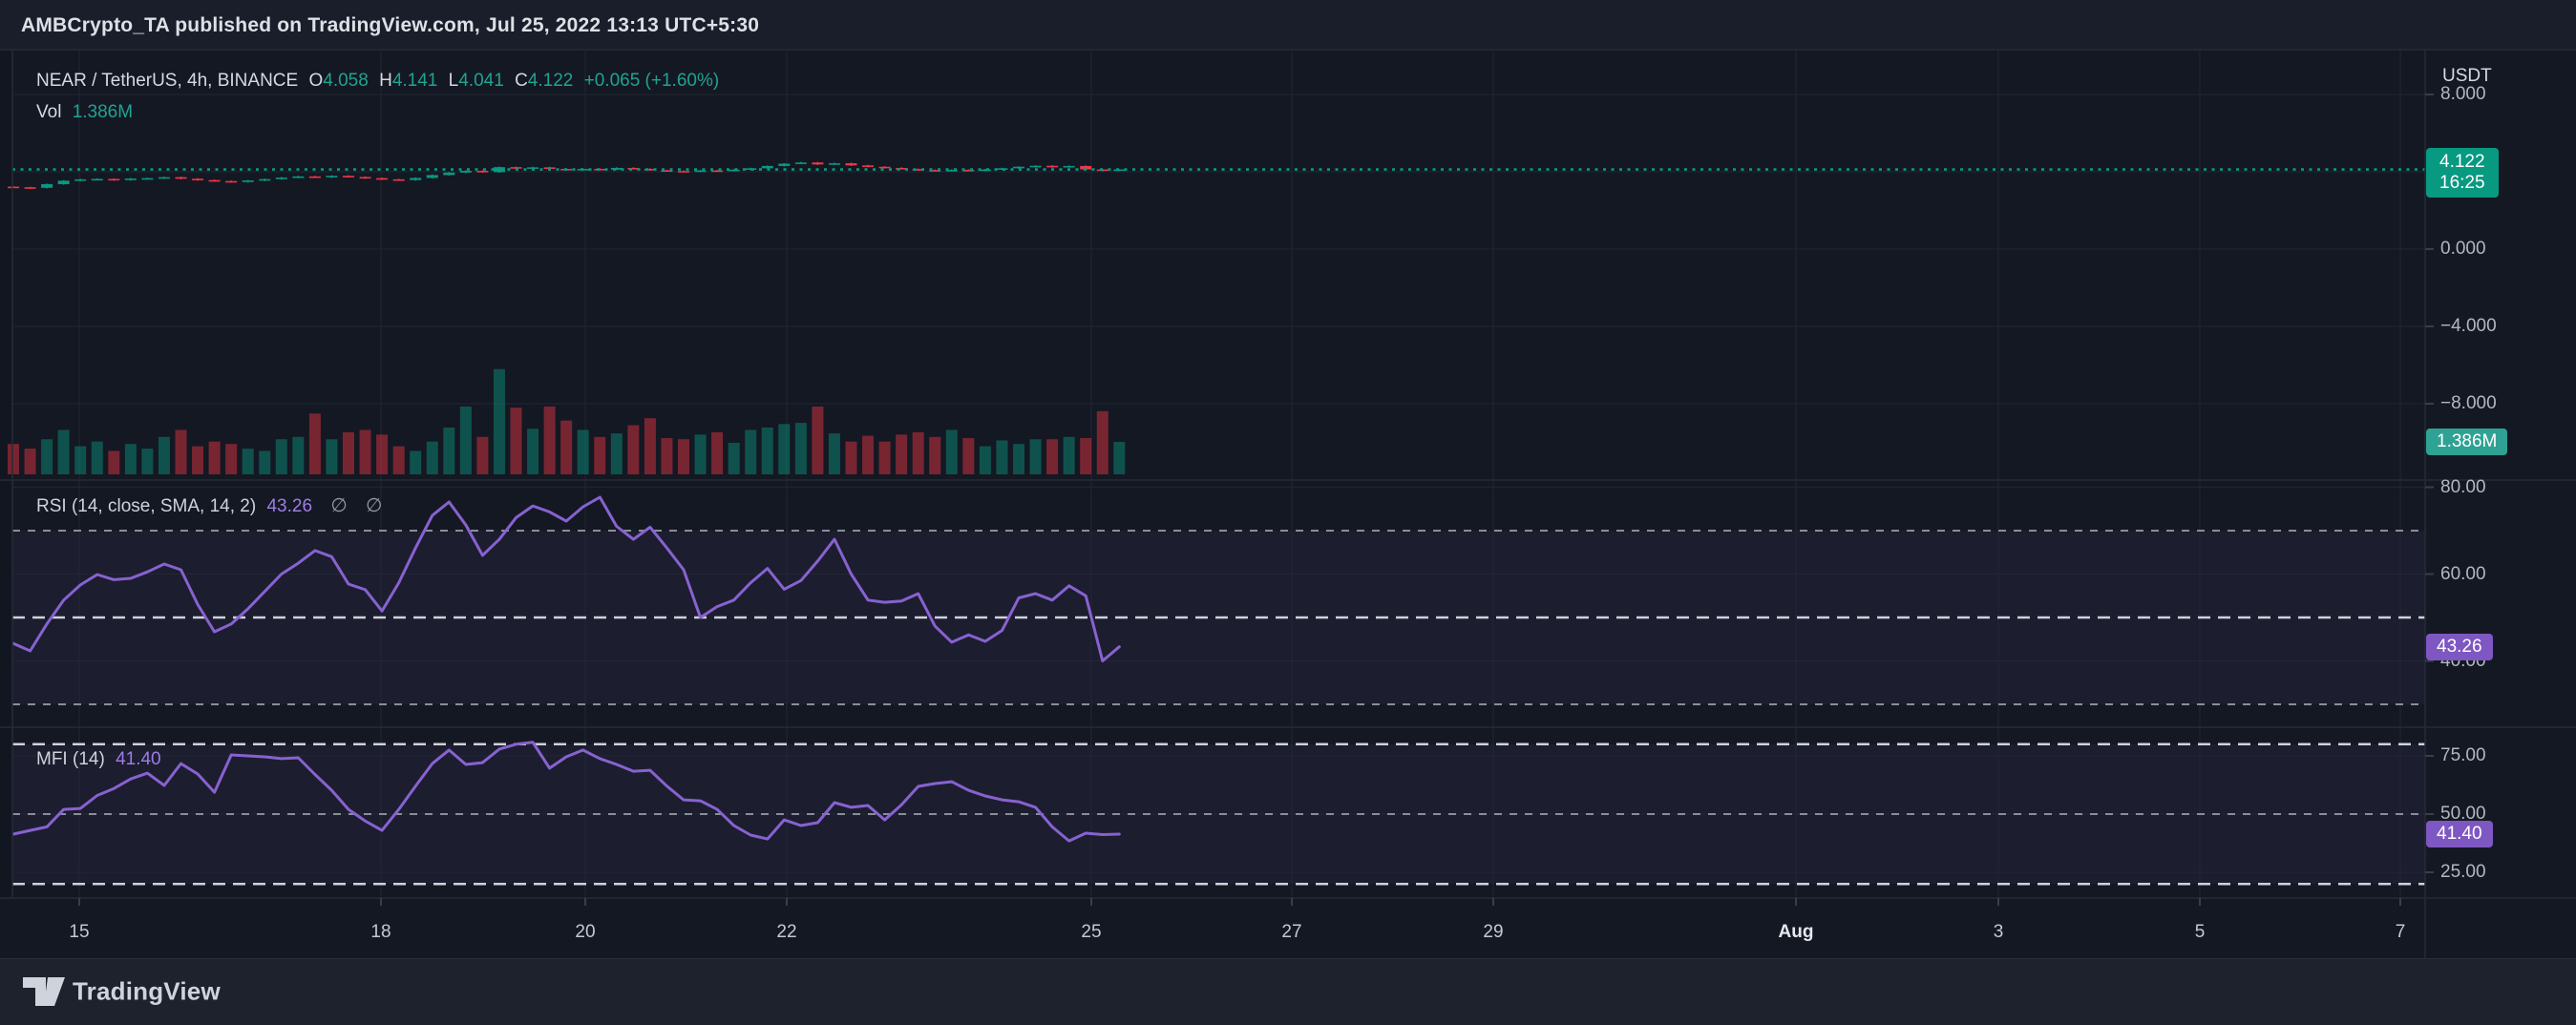 The width and height of the screenshot is (2576, 1025). Describe the element at coordinates (2462, 161) in the screenshot. I see `last-price-value: 4.122` at that location.